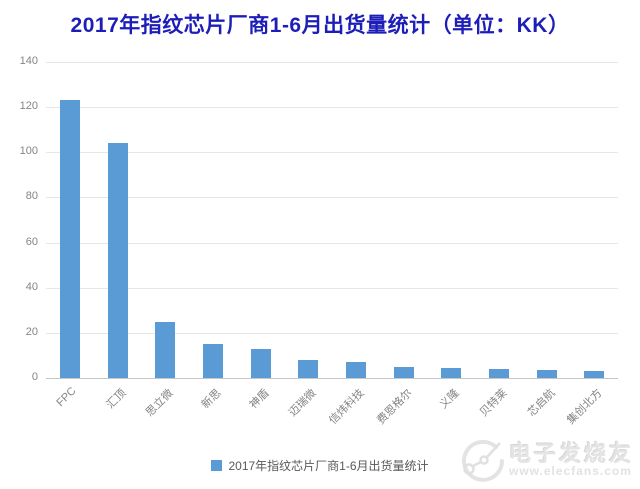  I want to click on bar-汇顶, so click(117, 260).